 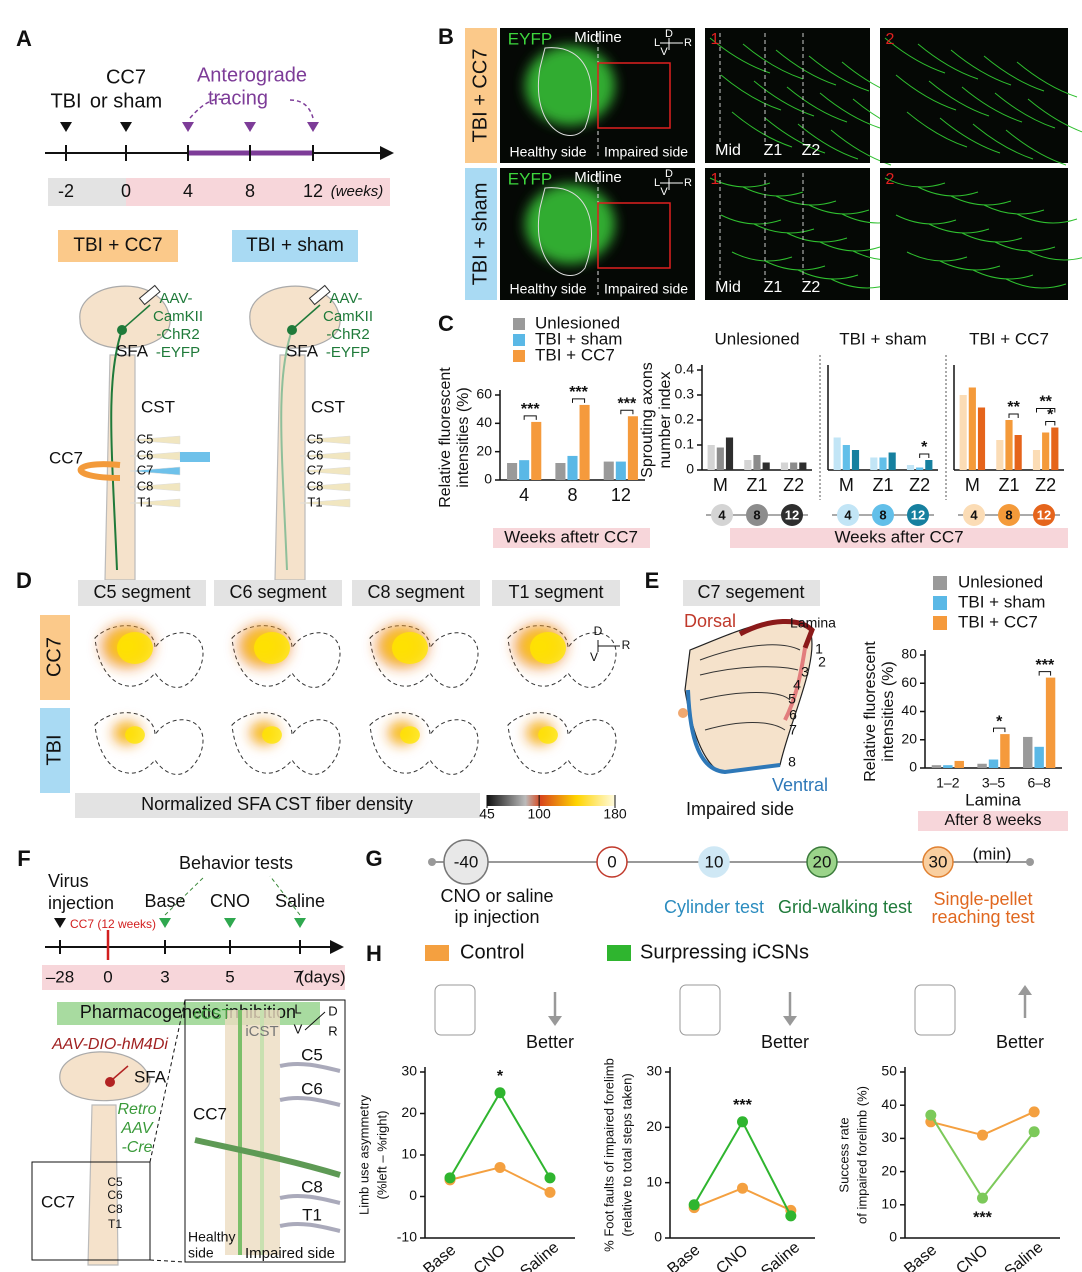 What do you see at coordinates (893, 1237) in the screenshot?
I see `y-tick-label: 0` at bounding box center [893, 1237].